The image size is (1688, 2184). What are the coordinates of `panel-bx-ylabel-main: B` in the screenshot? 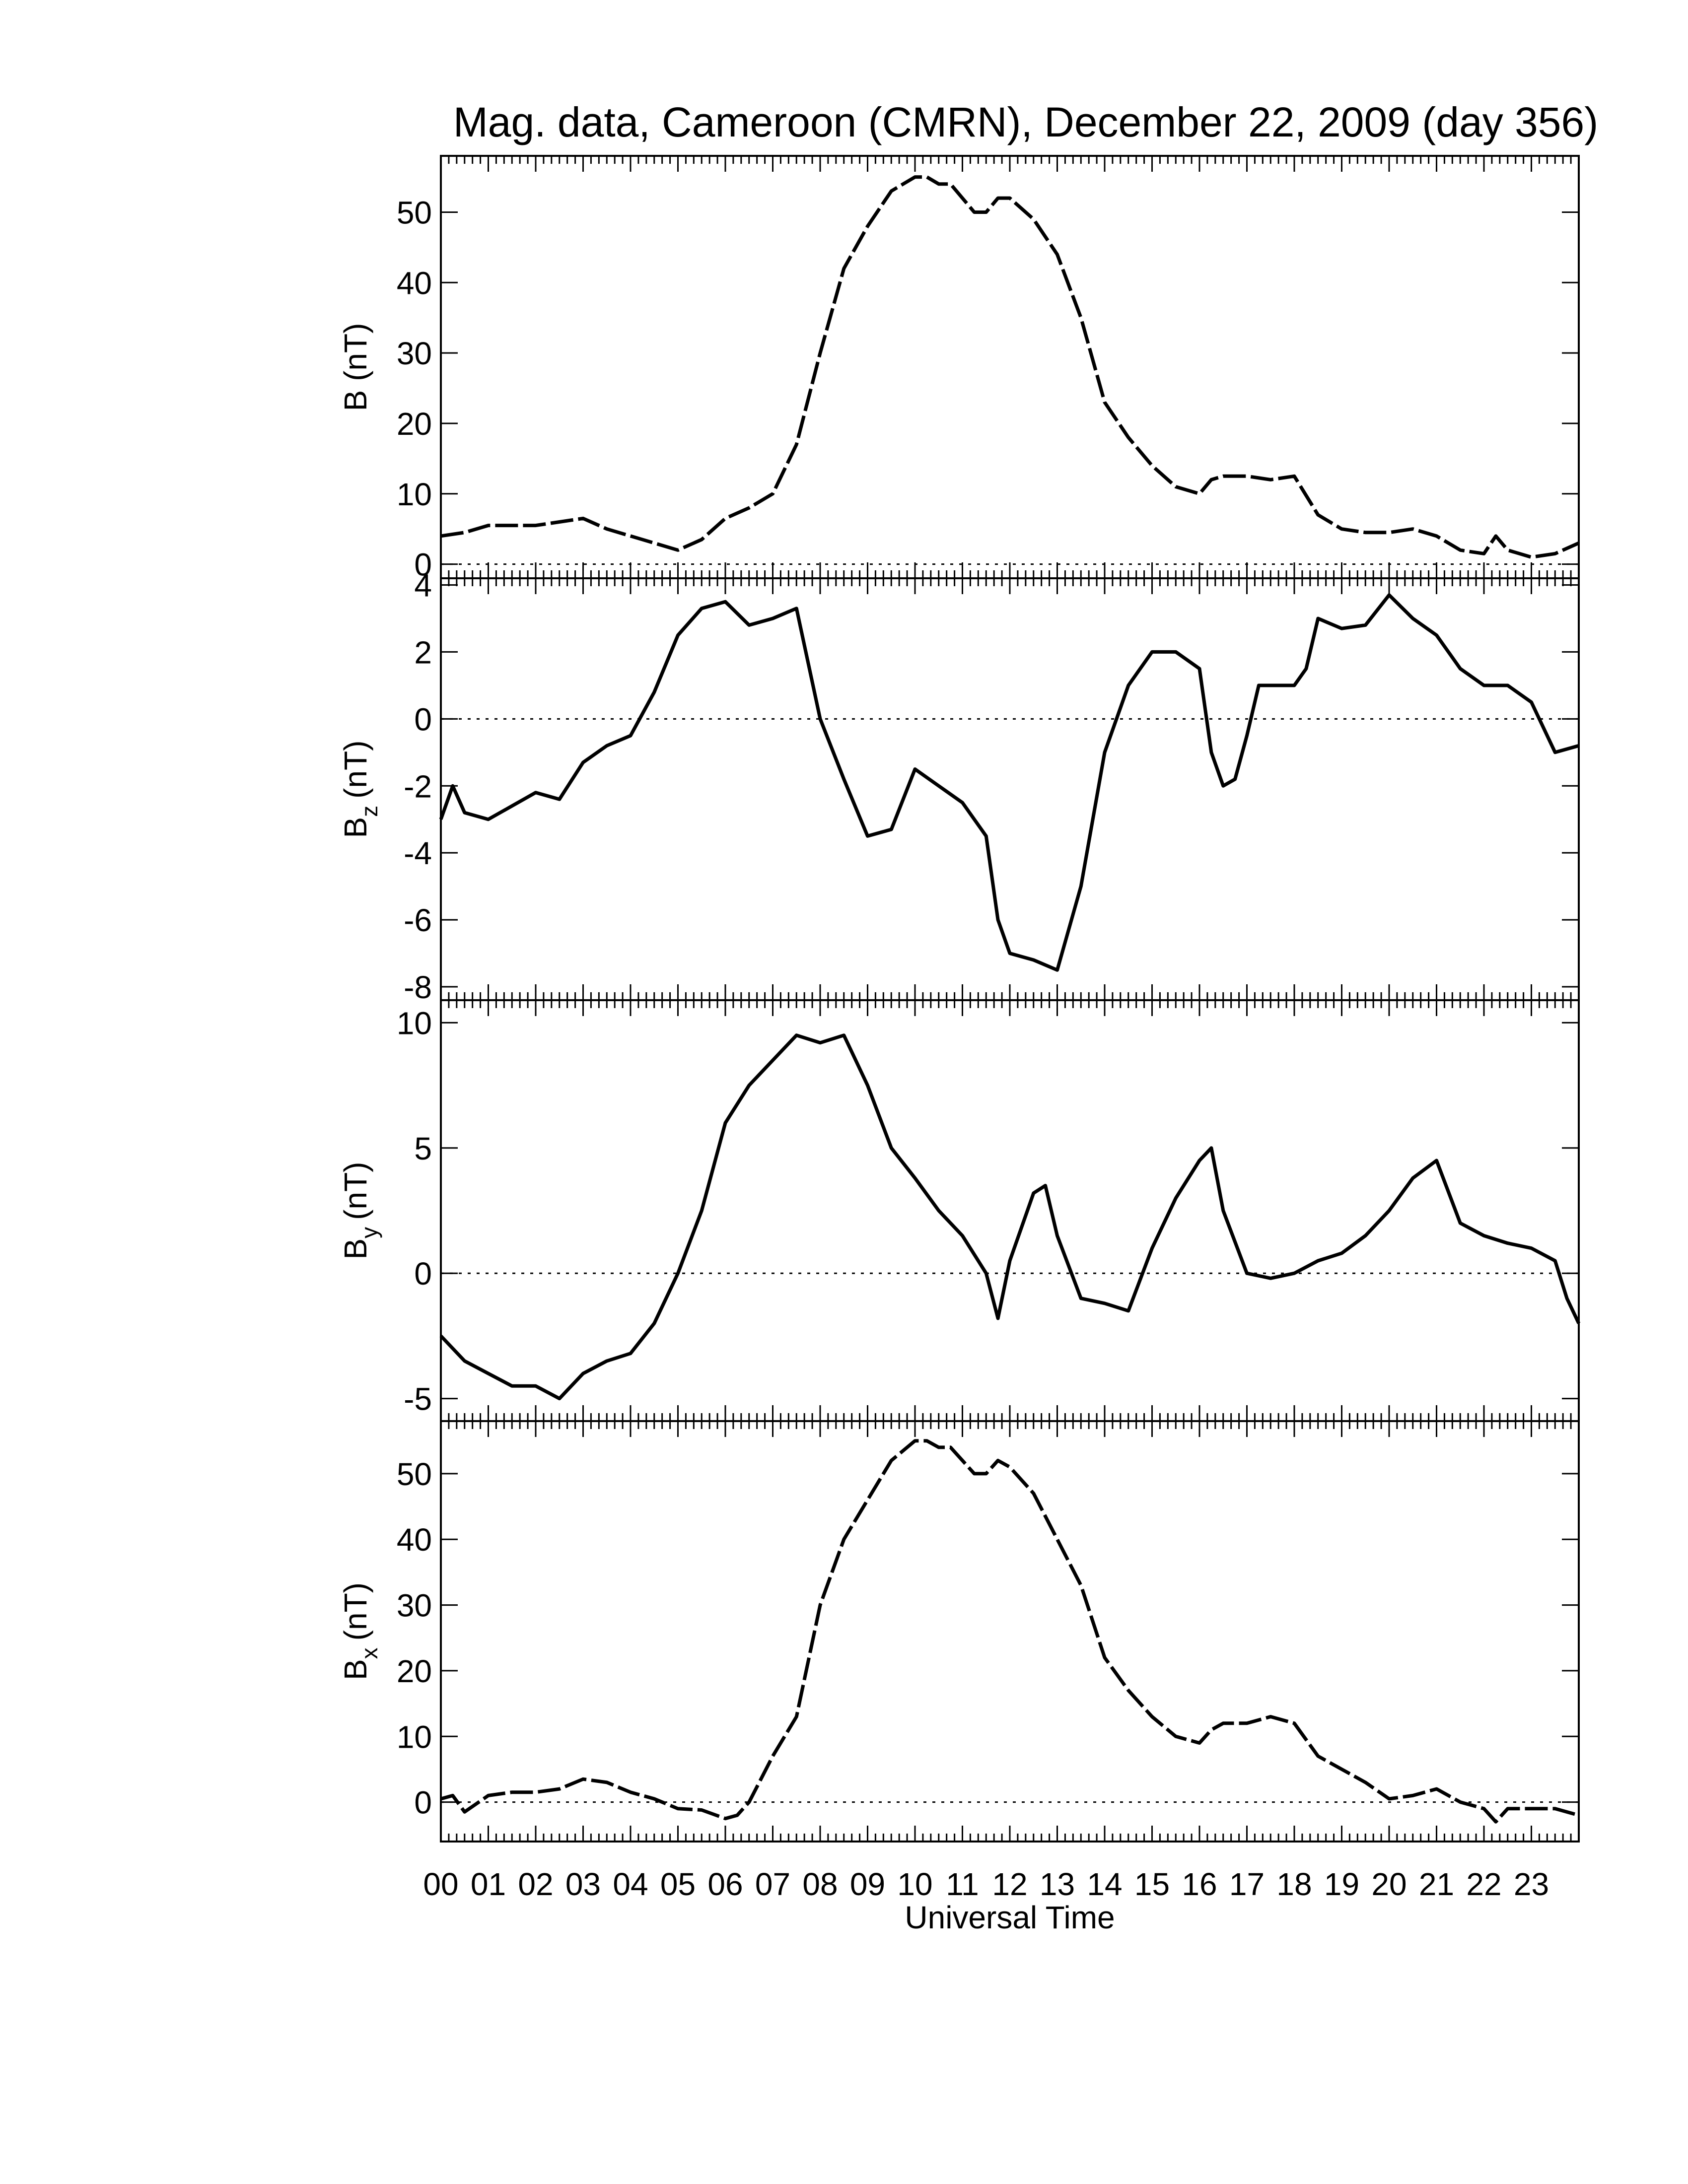 It's located at (355, 1669).